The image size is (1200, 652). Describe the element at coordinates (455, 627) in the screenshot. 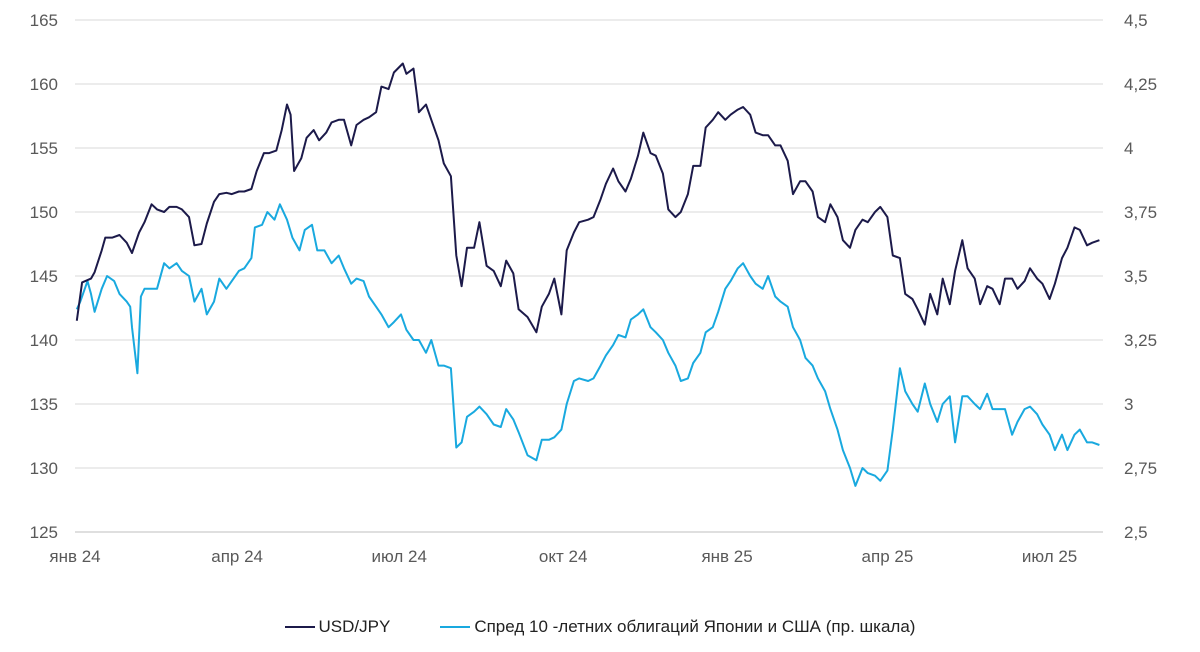

I see `legend-swatch-spread` at that location.